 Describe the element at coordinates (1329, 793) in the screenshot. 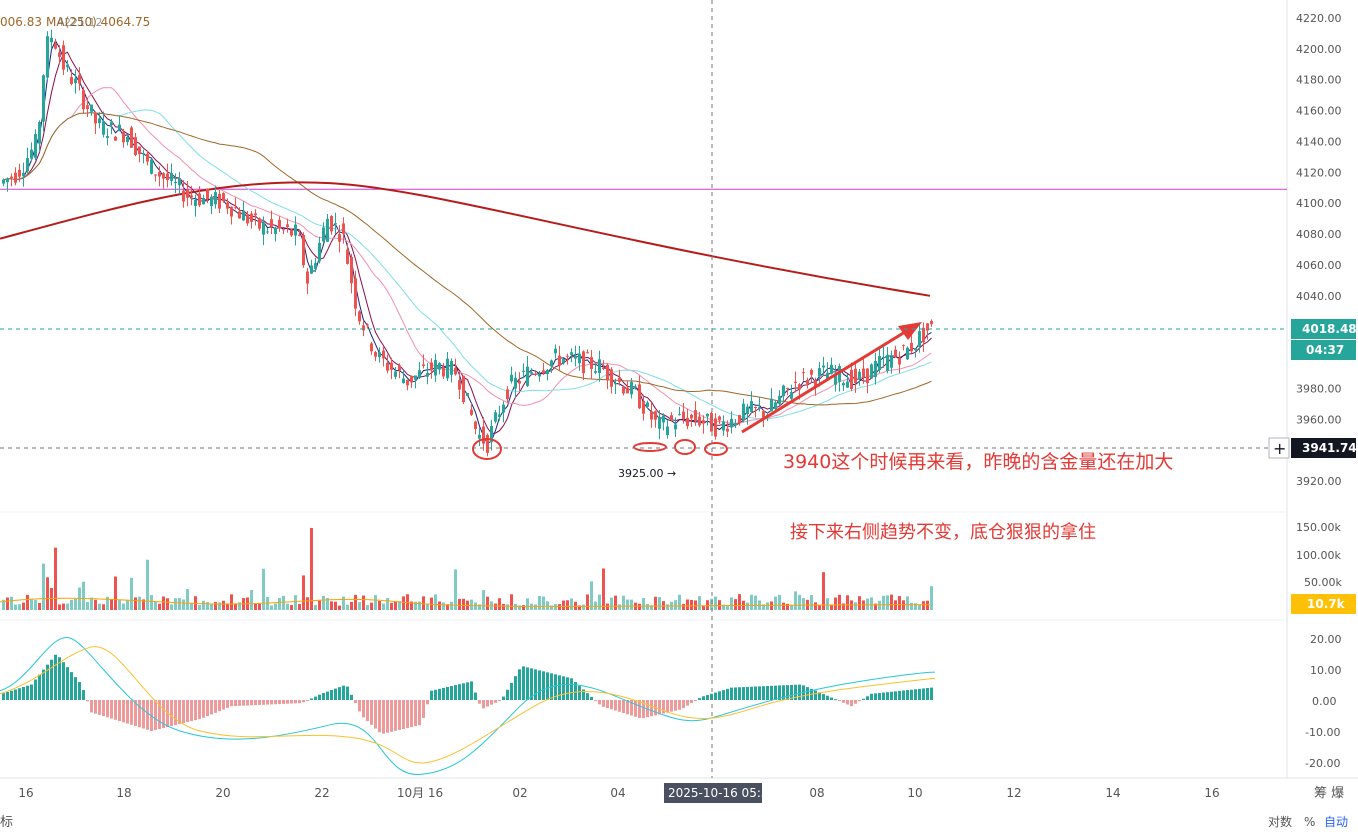

I see `time-axis-corner-right: 筹 爆` at that location.